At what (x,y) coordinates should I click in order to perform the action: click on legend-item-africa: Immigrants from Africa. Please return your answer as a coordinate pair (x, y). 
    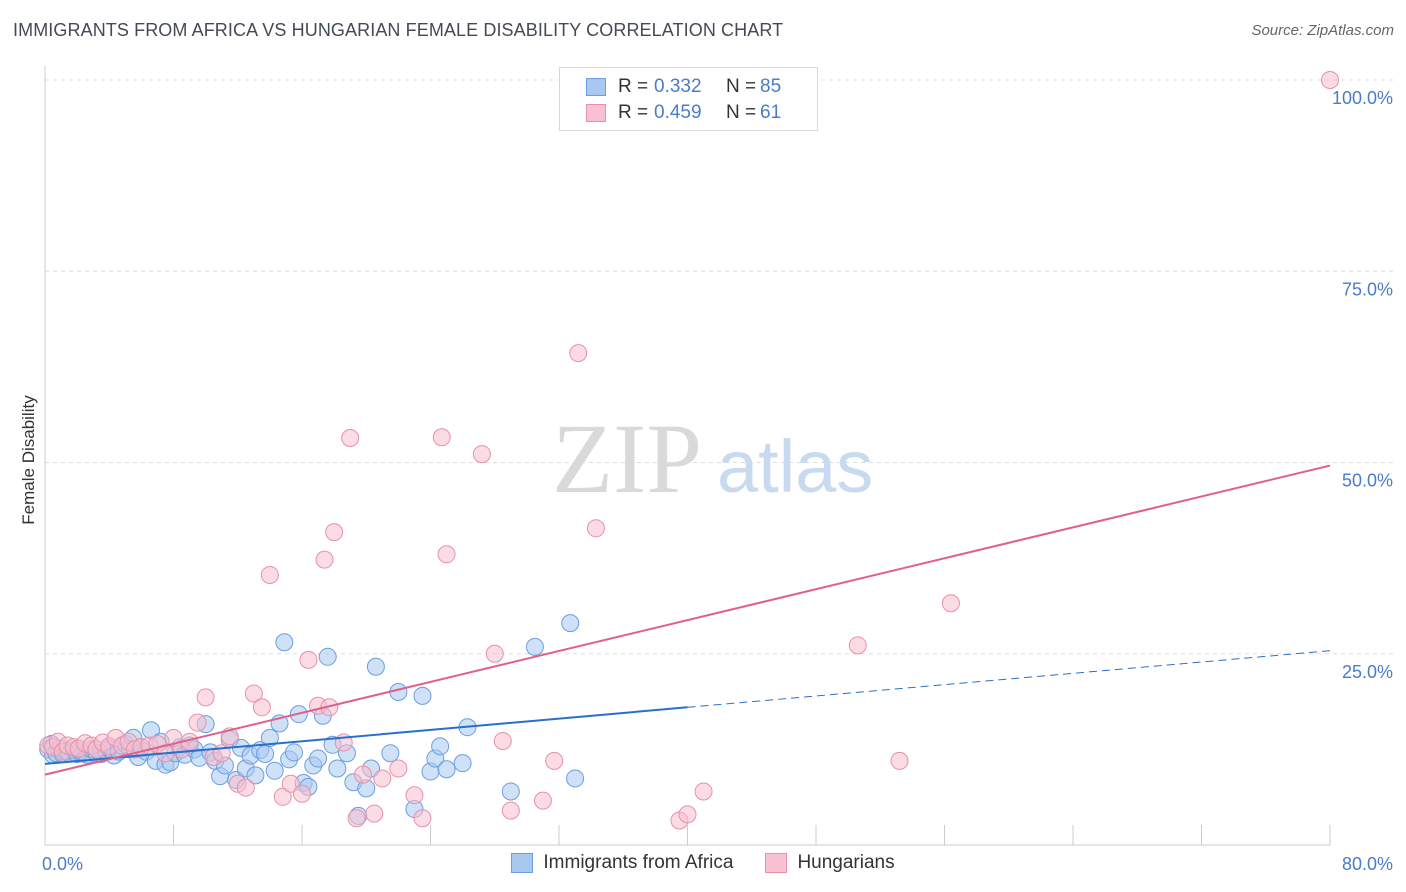
    Looking at the image, I should click on (622, 863).